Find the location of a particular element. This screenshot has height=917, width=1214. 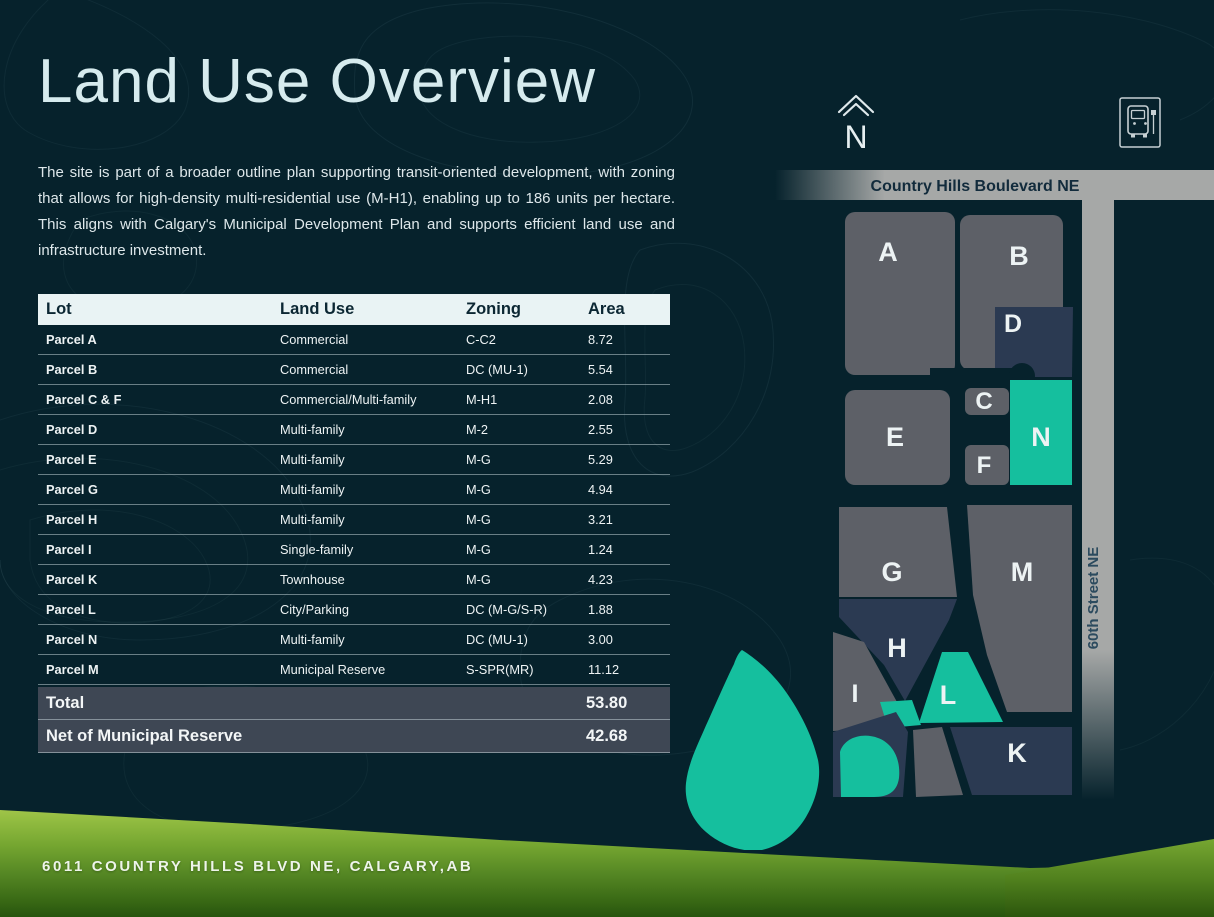

parcel-E-shape is located at coordinates (897, 437).